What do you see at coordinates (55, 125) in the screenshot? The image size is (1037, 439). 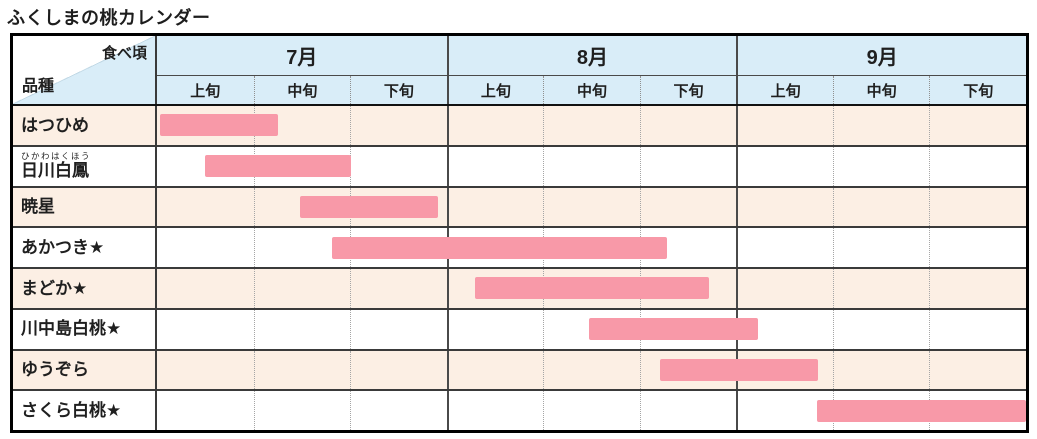 I see `variety-name: はつひめ` at bounding box center [55, 125].